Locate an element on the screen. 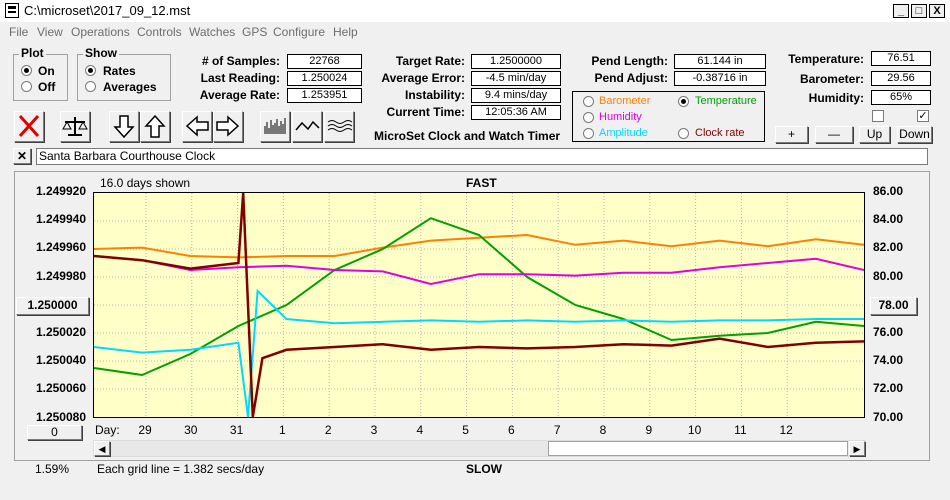  clock-name-input: Santa Barbara Courthouse Clock is located at coordinates (482, 156).